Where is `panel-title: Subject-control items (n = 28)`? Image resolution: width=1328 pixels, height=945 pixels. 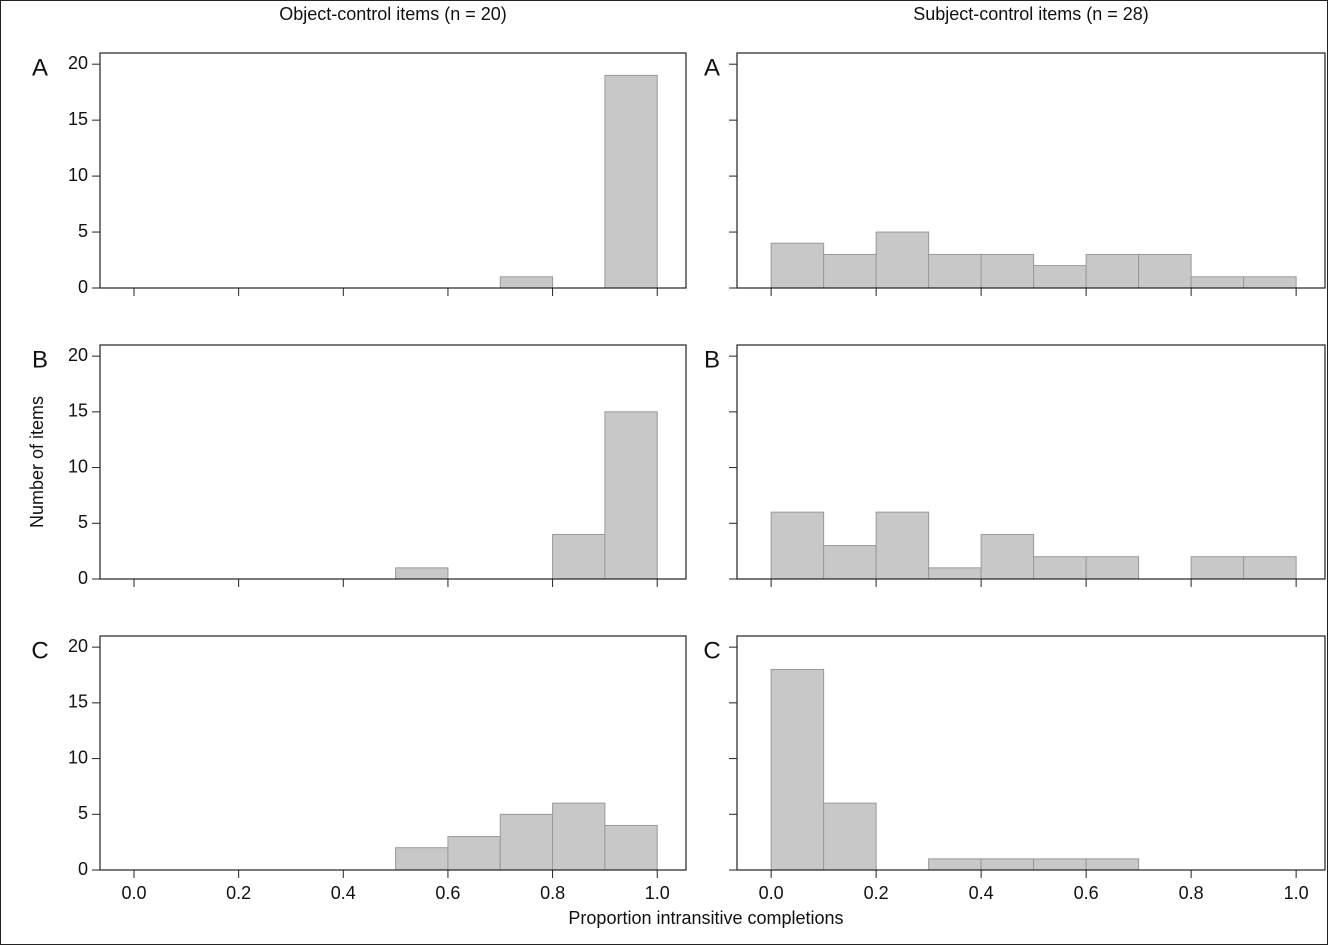 panel-title: Subject-control items (n = 28) is located at coordinates (1031, 14).